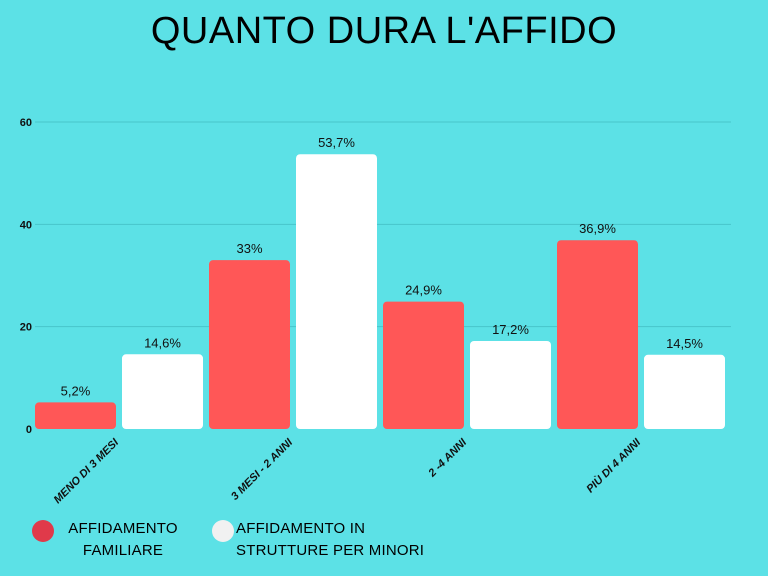 This screenshot has width=768, height=576. I want to click on data-label: 17,2%, so click(510, 329).